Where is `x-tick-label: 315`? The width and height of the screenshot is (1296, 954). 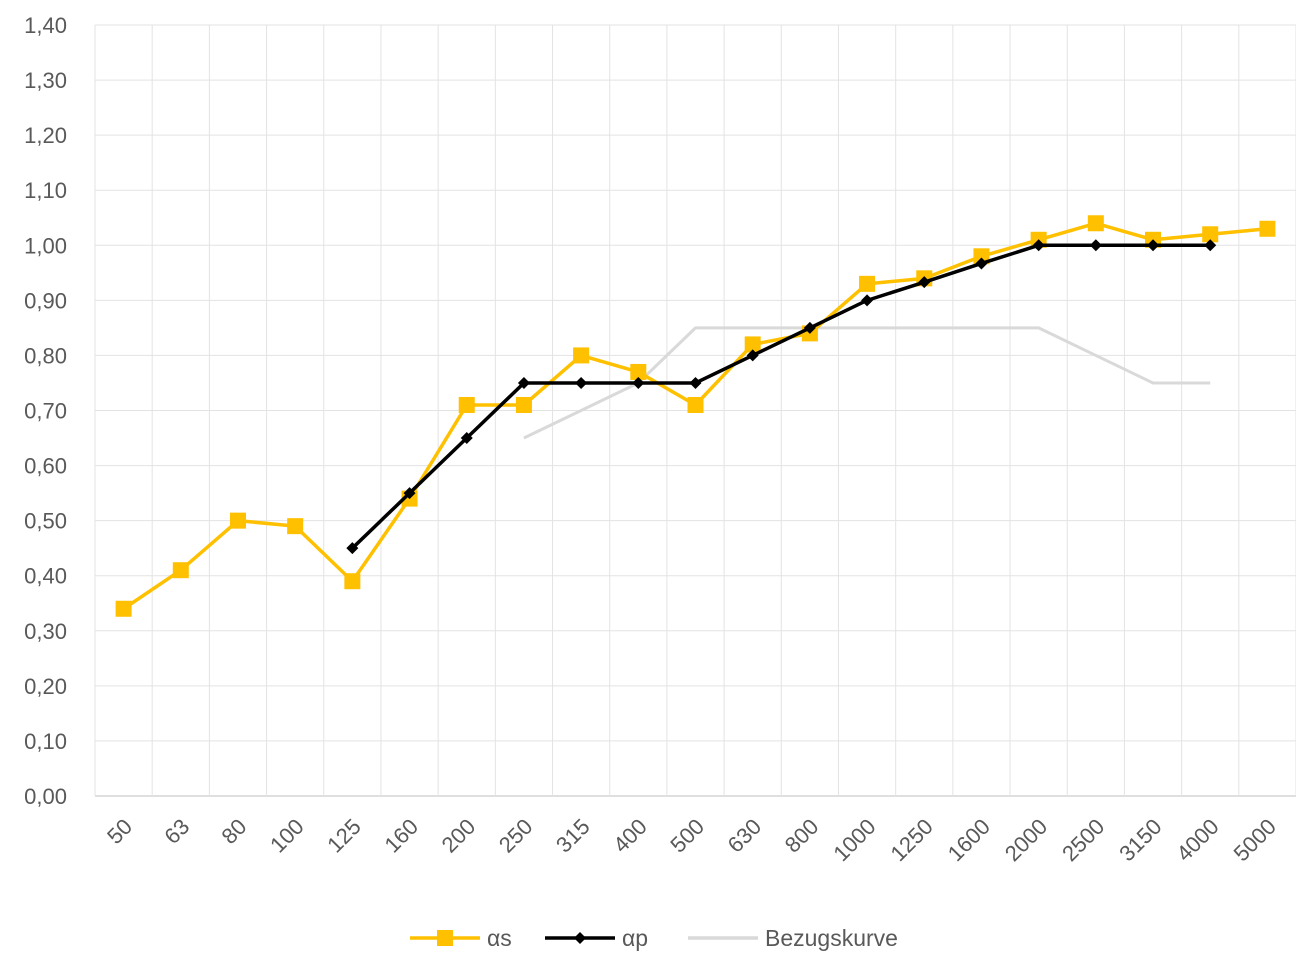
x-tick-label: 315 is located at coordinates (573, 836).